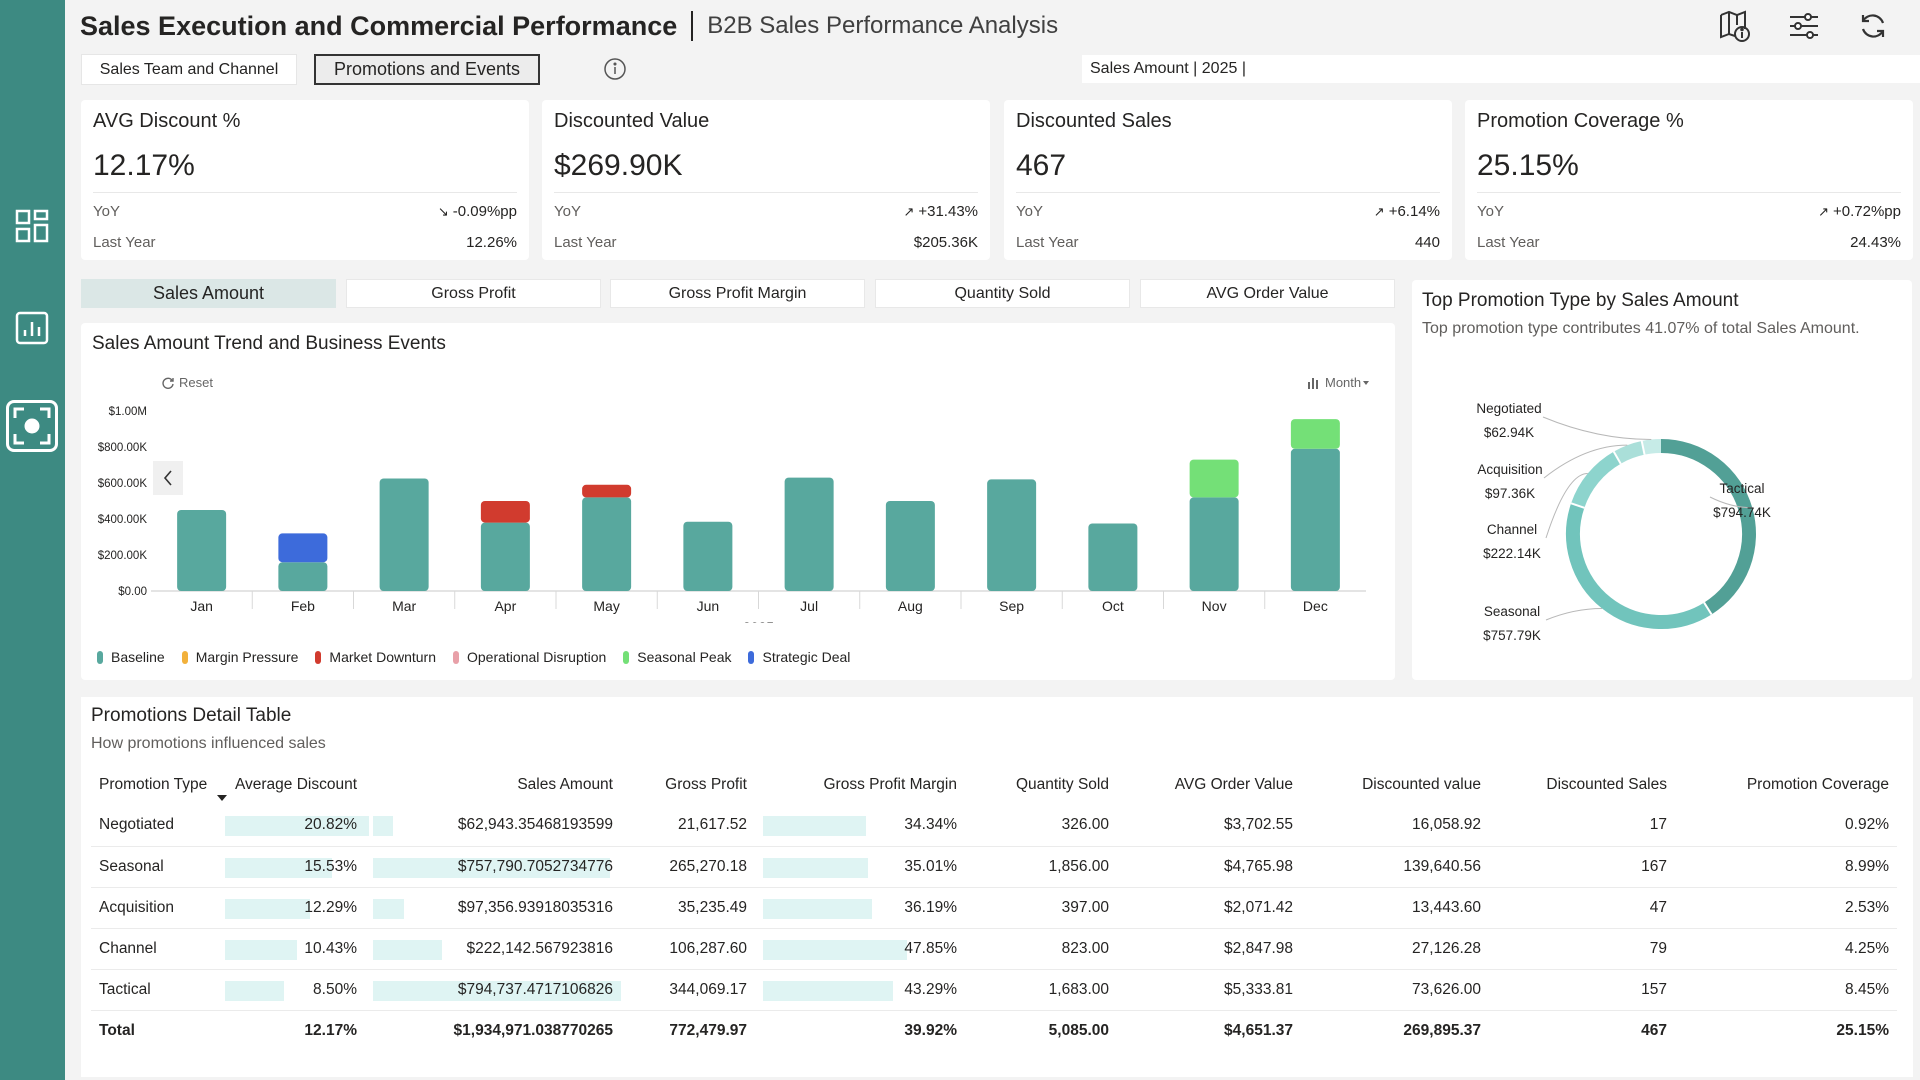 The height and width of the screenshot is (1080, 1920). I want to click on metric-tab-quantity-sold: Quantity Sold, so click(1002, 293).